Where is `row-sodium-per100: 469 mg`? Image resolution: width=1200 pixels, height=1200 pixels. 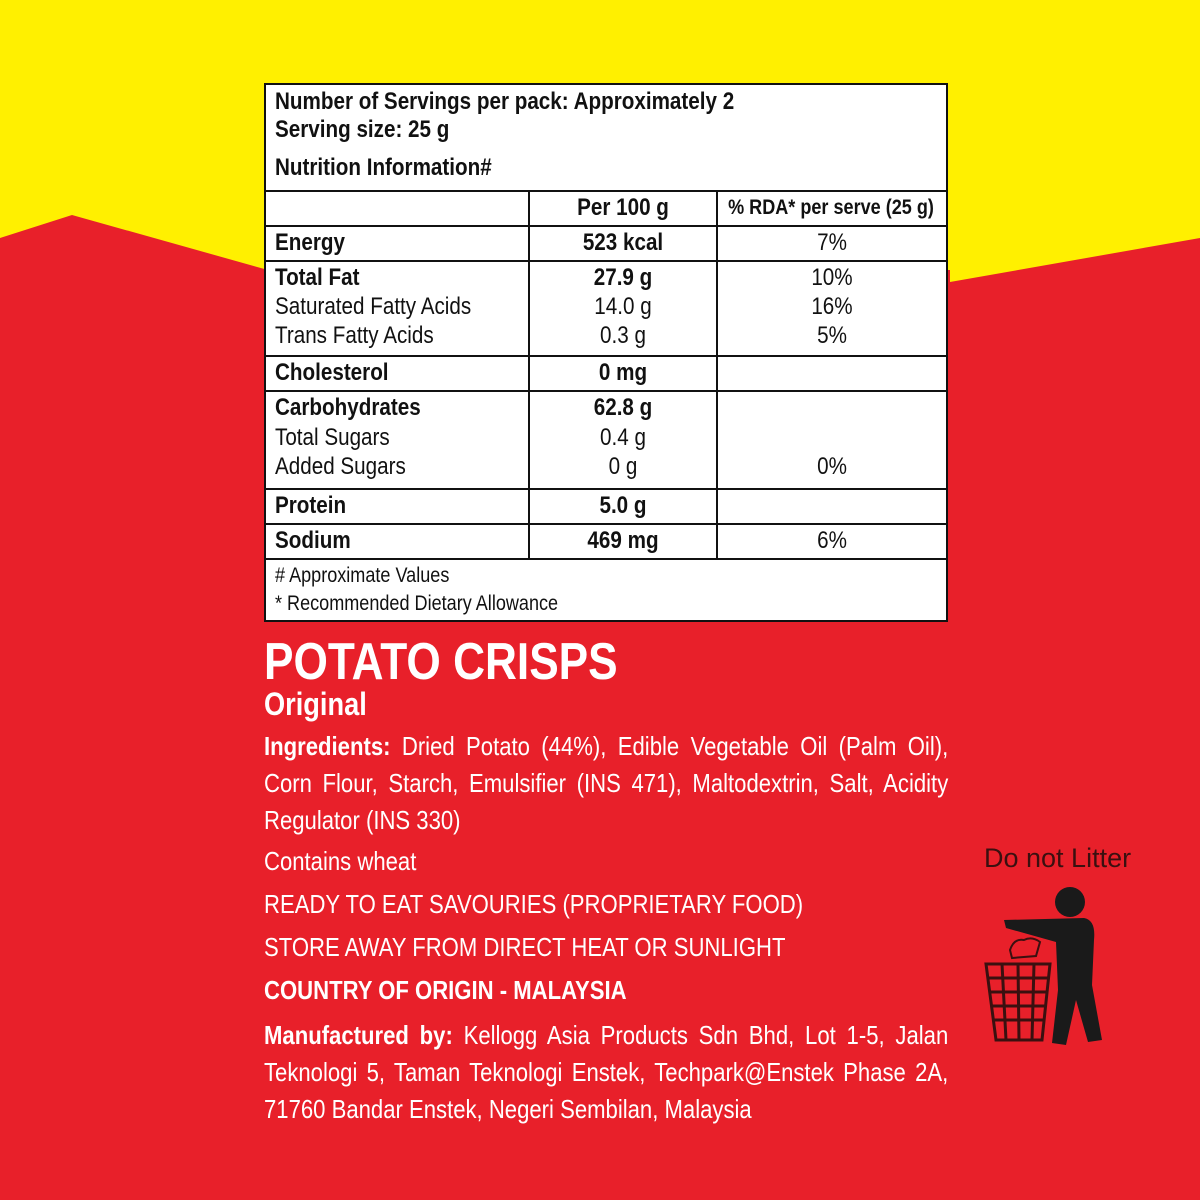 row-sodium-per100: 469 mg is located at coordinates (623, 540).